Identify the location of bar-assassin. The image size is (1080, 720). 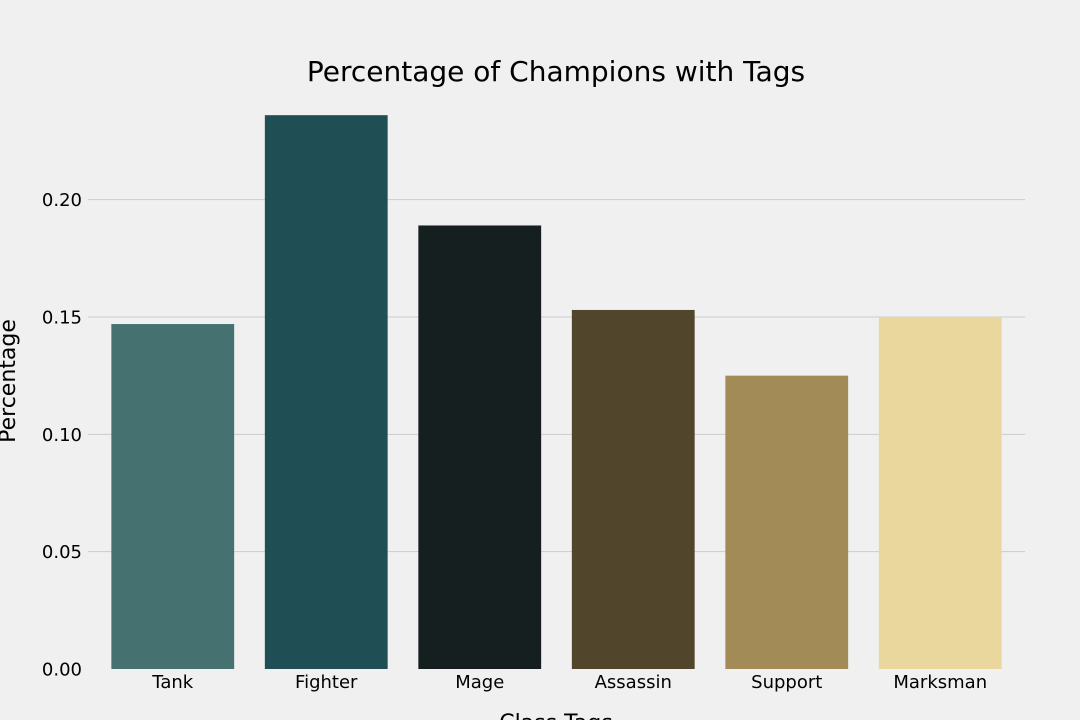
(633, 489).